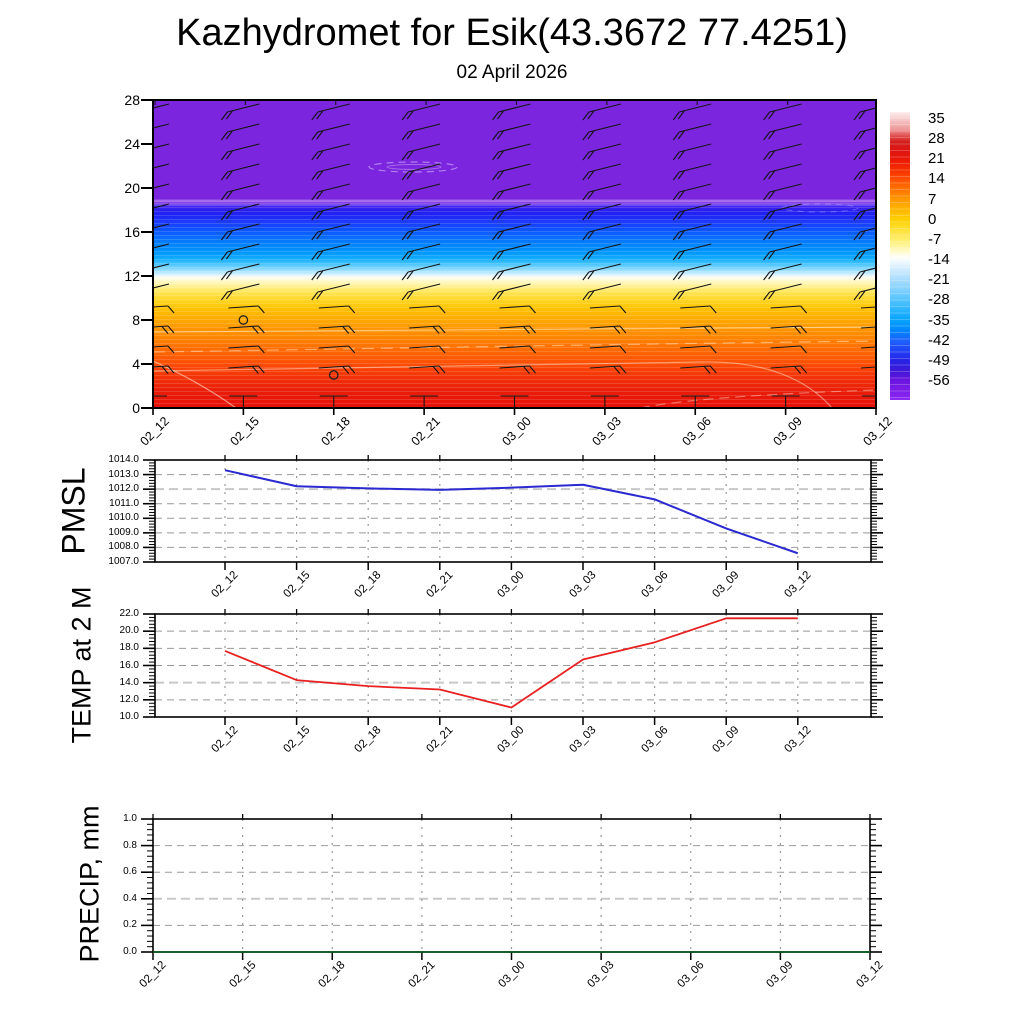  I want to click on colorbar-tick-label: 7, so click(932, 199).